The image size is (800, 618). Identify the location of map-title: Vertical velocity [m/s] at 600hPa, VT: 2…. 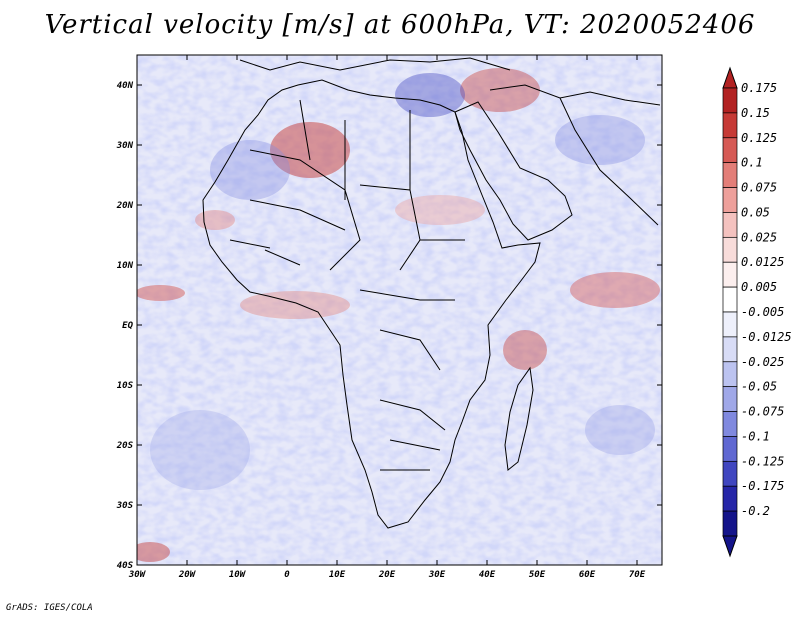
(400, 25).